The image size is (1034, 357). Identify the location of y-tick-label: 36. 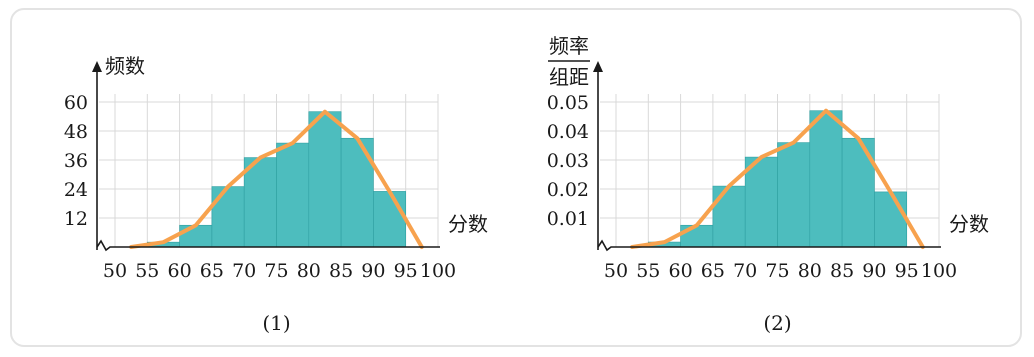
(76, 161).